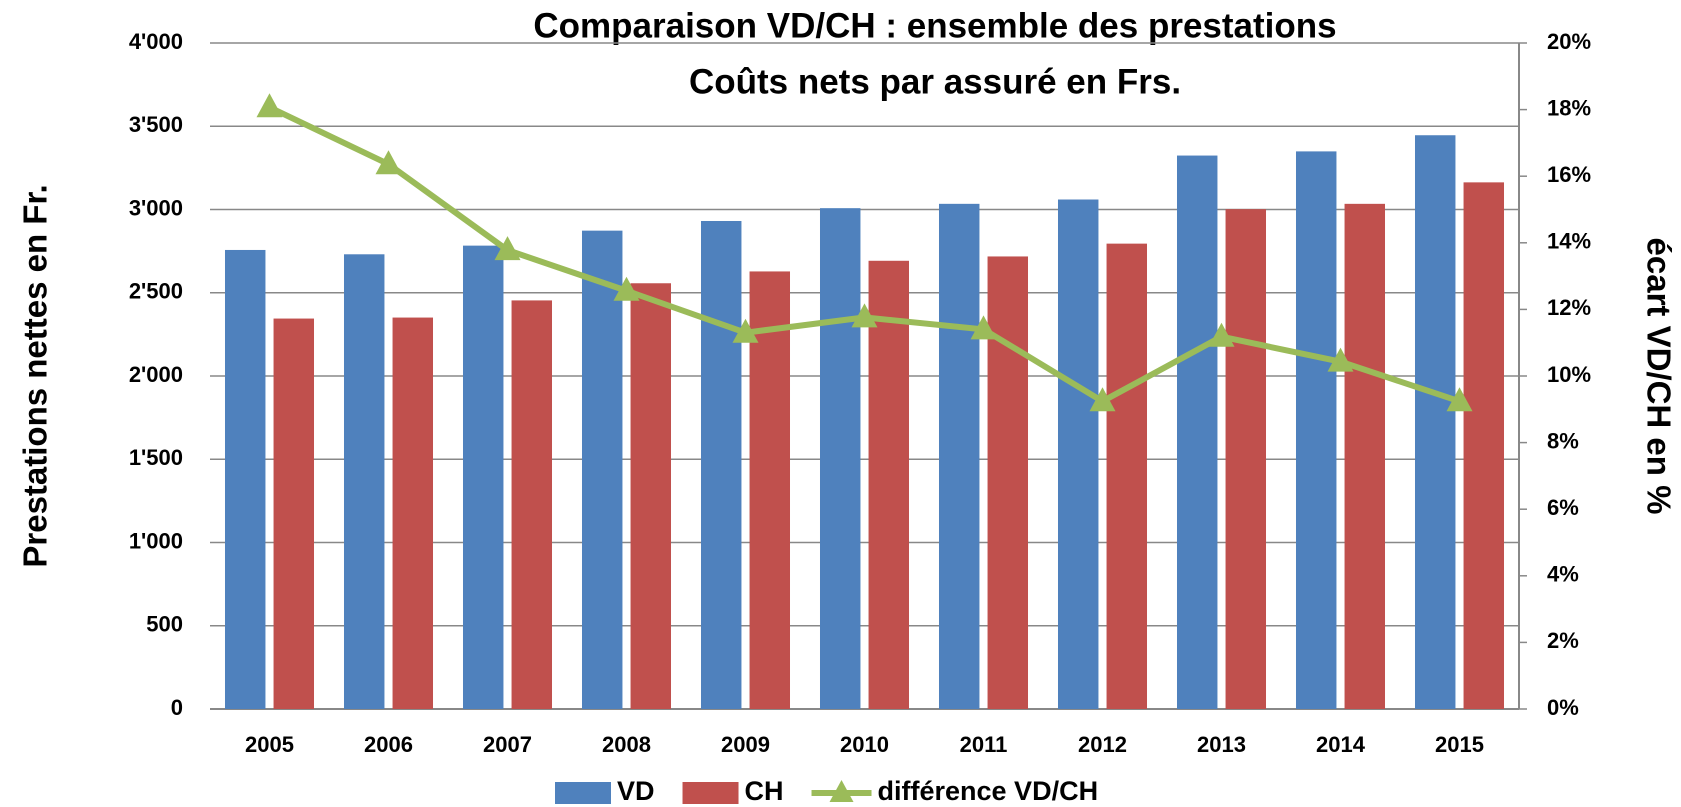  What do you see at coordinates (1569, 41) in the screenshot?
I see `y2-tick-label: 20%` at bounding box center [1569, 41].